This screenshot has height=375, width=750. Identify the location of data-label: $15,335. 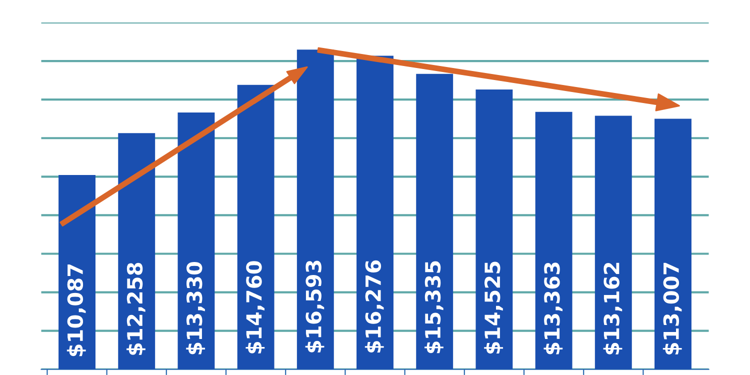
(434, 307).